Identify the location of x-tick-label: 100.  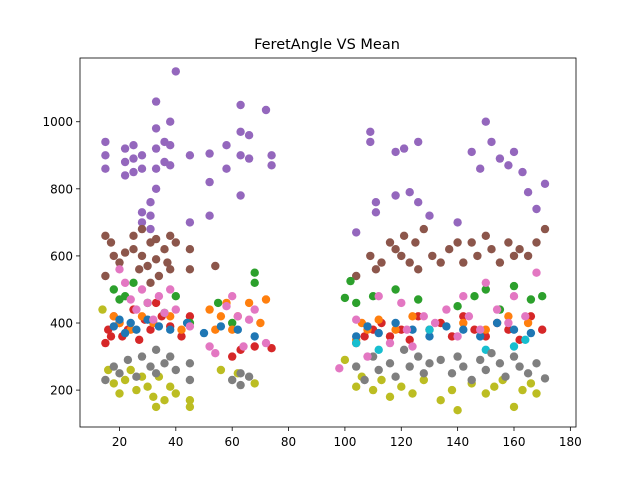
(344, 442).